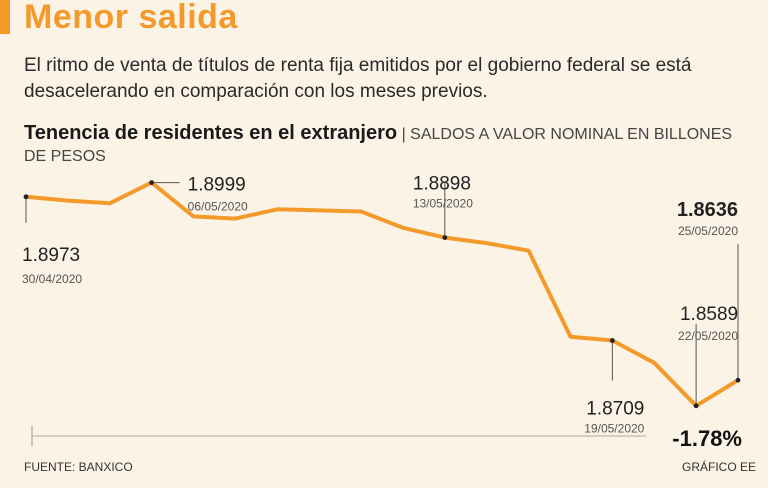 Image resolution: width=768 pixels, height=488 pixels. What do you see at coordinates (78, 467) in the screenshot?
I see `source-note: FUENTE: BANXICO` at bounding box center [78, 467].